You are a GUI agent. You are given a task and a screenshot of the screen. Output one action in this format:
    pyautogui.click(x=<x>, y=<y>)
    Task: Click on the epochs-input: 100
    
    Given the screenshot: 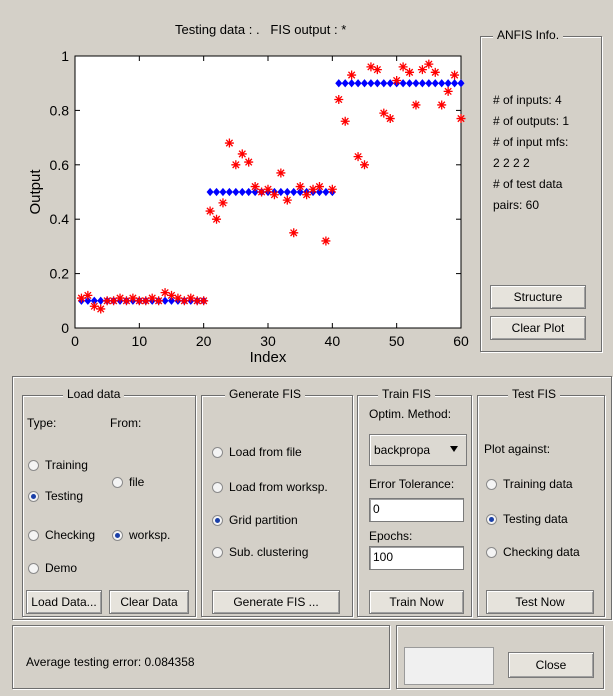 What is the action you would take?
    pyautogui.click(x=416, y=558)
    